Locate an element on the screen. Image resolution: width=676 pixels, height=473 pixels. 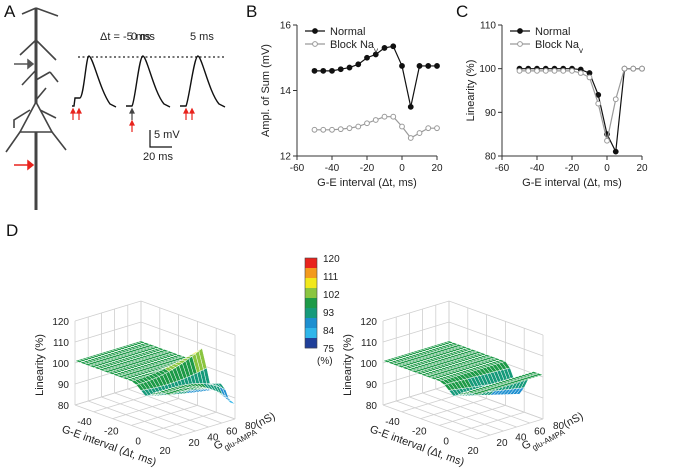
colorbar-frame is located at coordinates (311, 303).